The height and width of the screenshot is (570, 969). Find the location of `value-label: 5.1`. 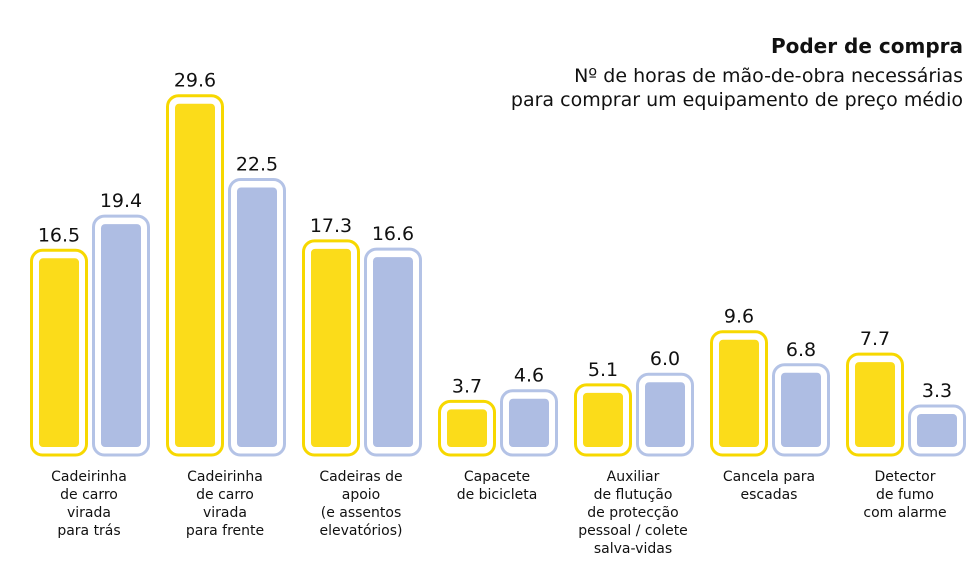

value-label: 5.1 is located at coordinates (603, 370).